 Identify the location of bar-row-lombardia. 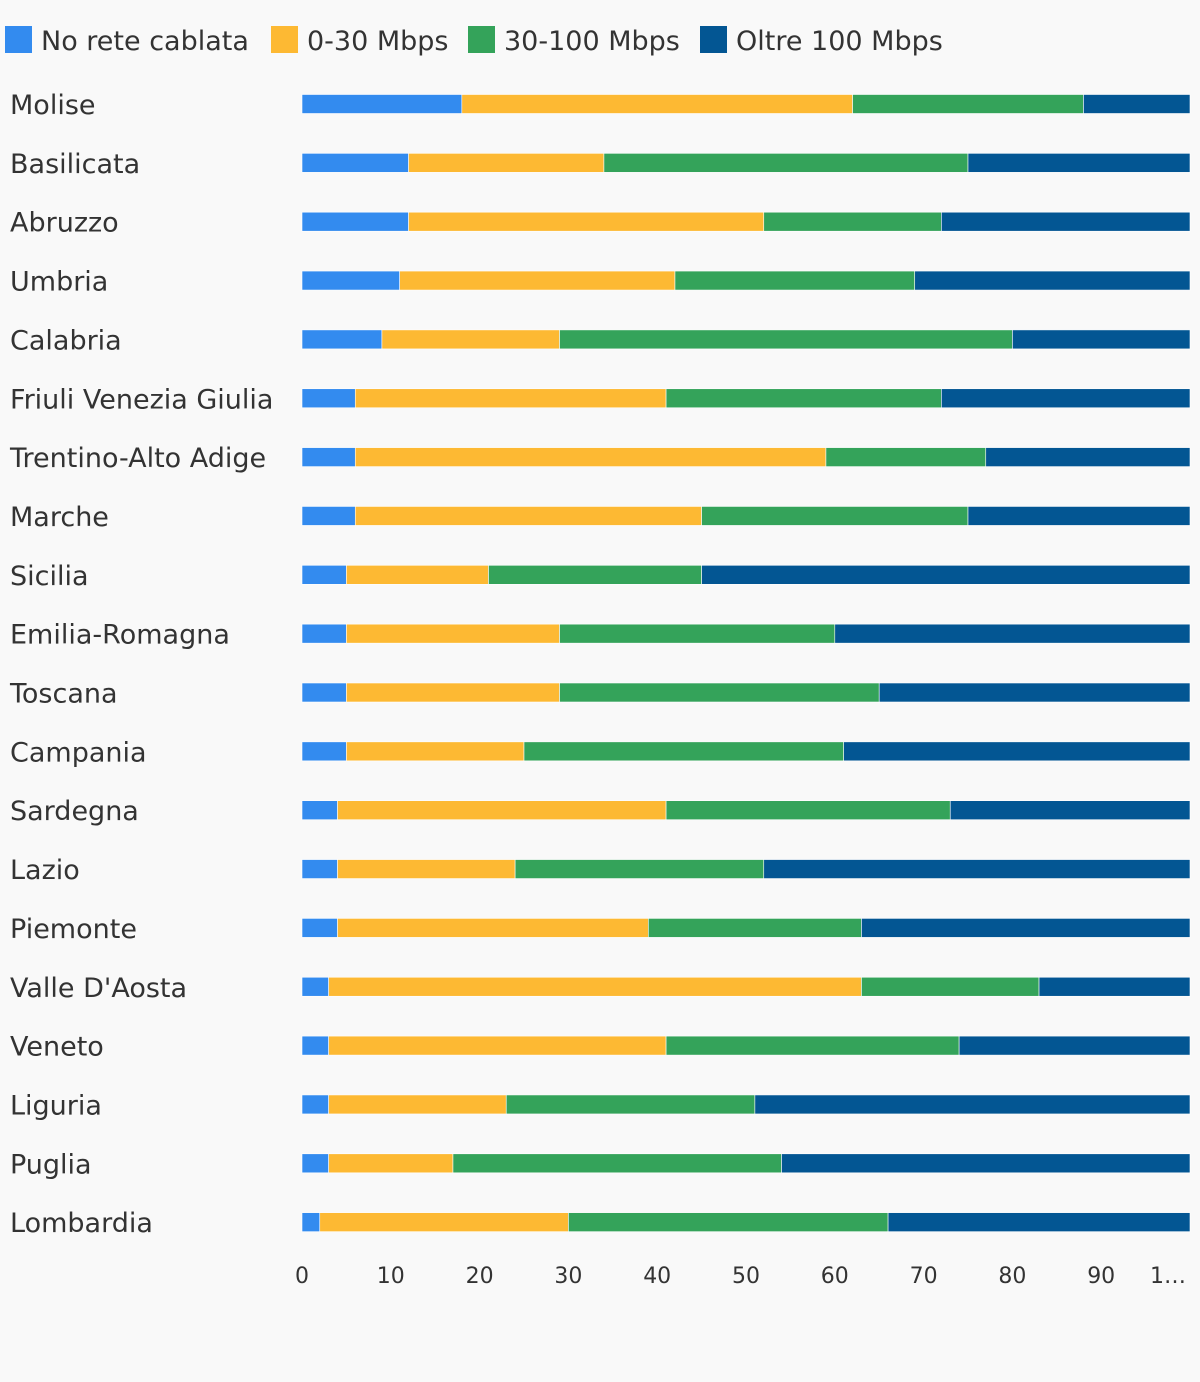
(746, 1222).